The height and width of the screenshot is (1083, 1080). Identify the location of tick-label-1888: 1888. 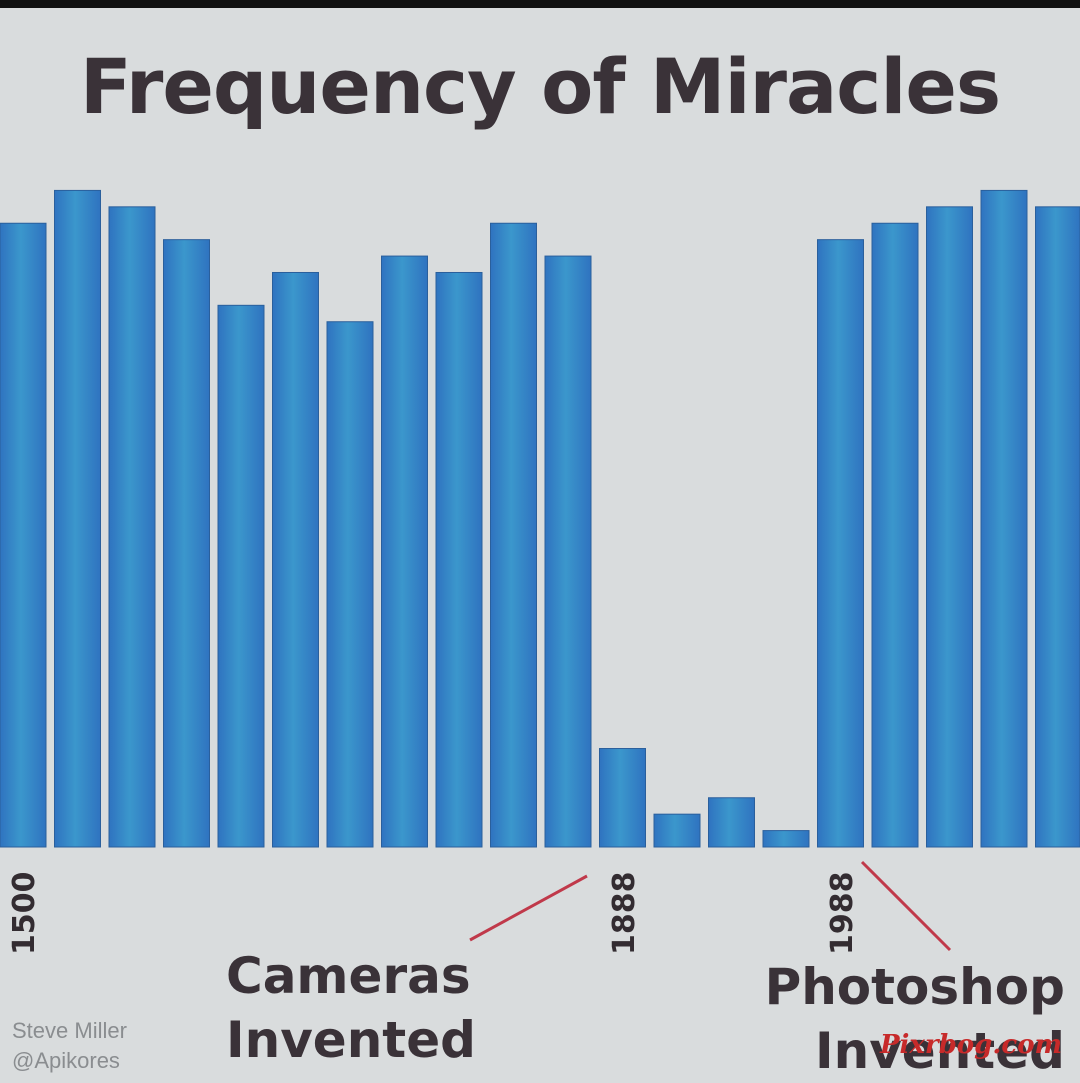
(624, 914).